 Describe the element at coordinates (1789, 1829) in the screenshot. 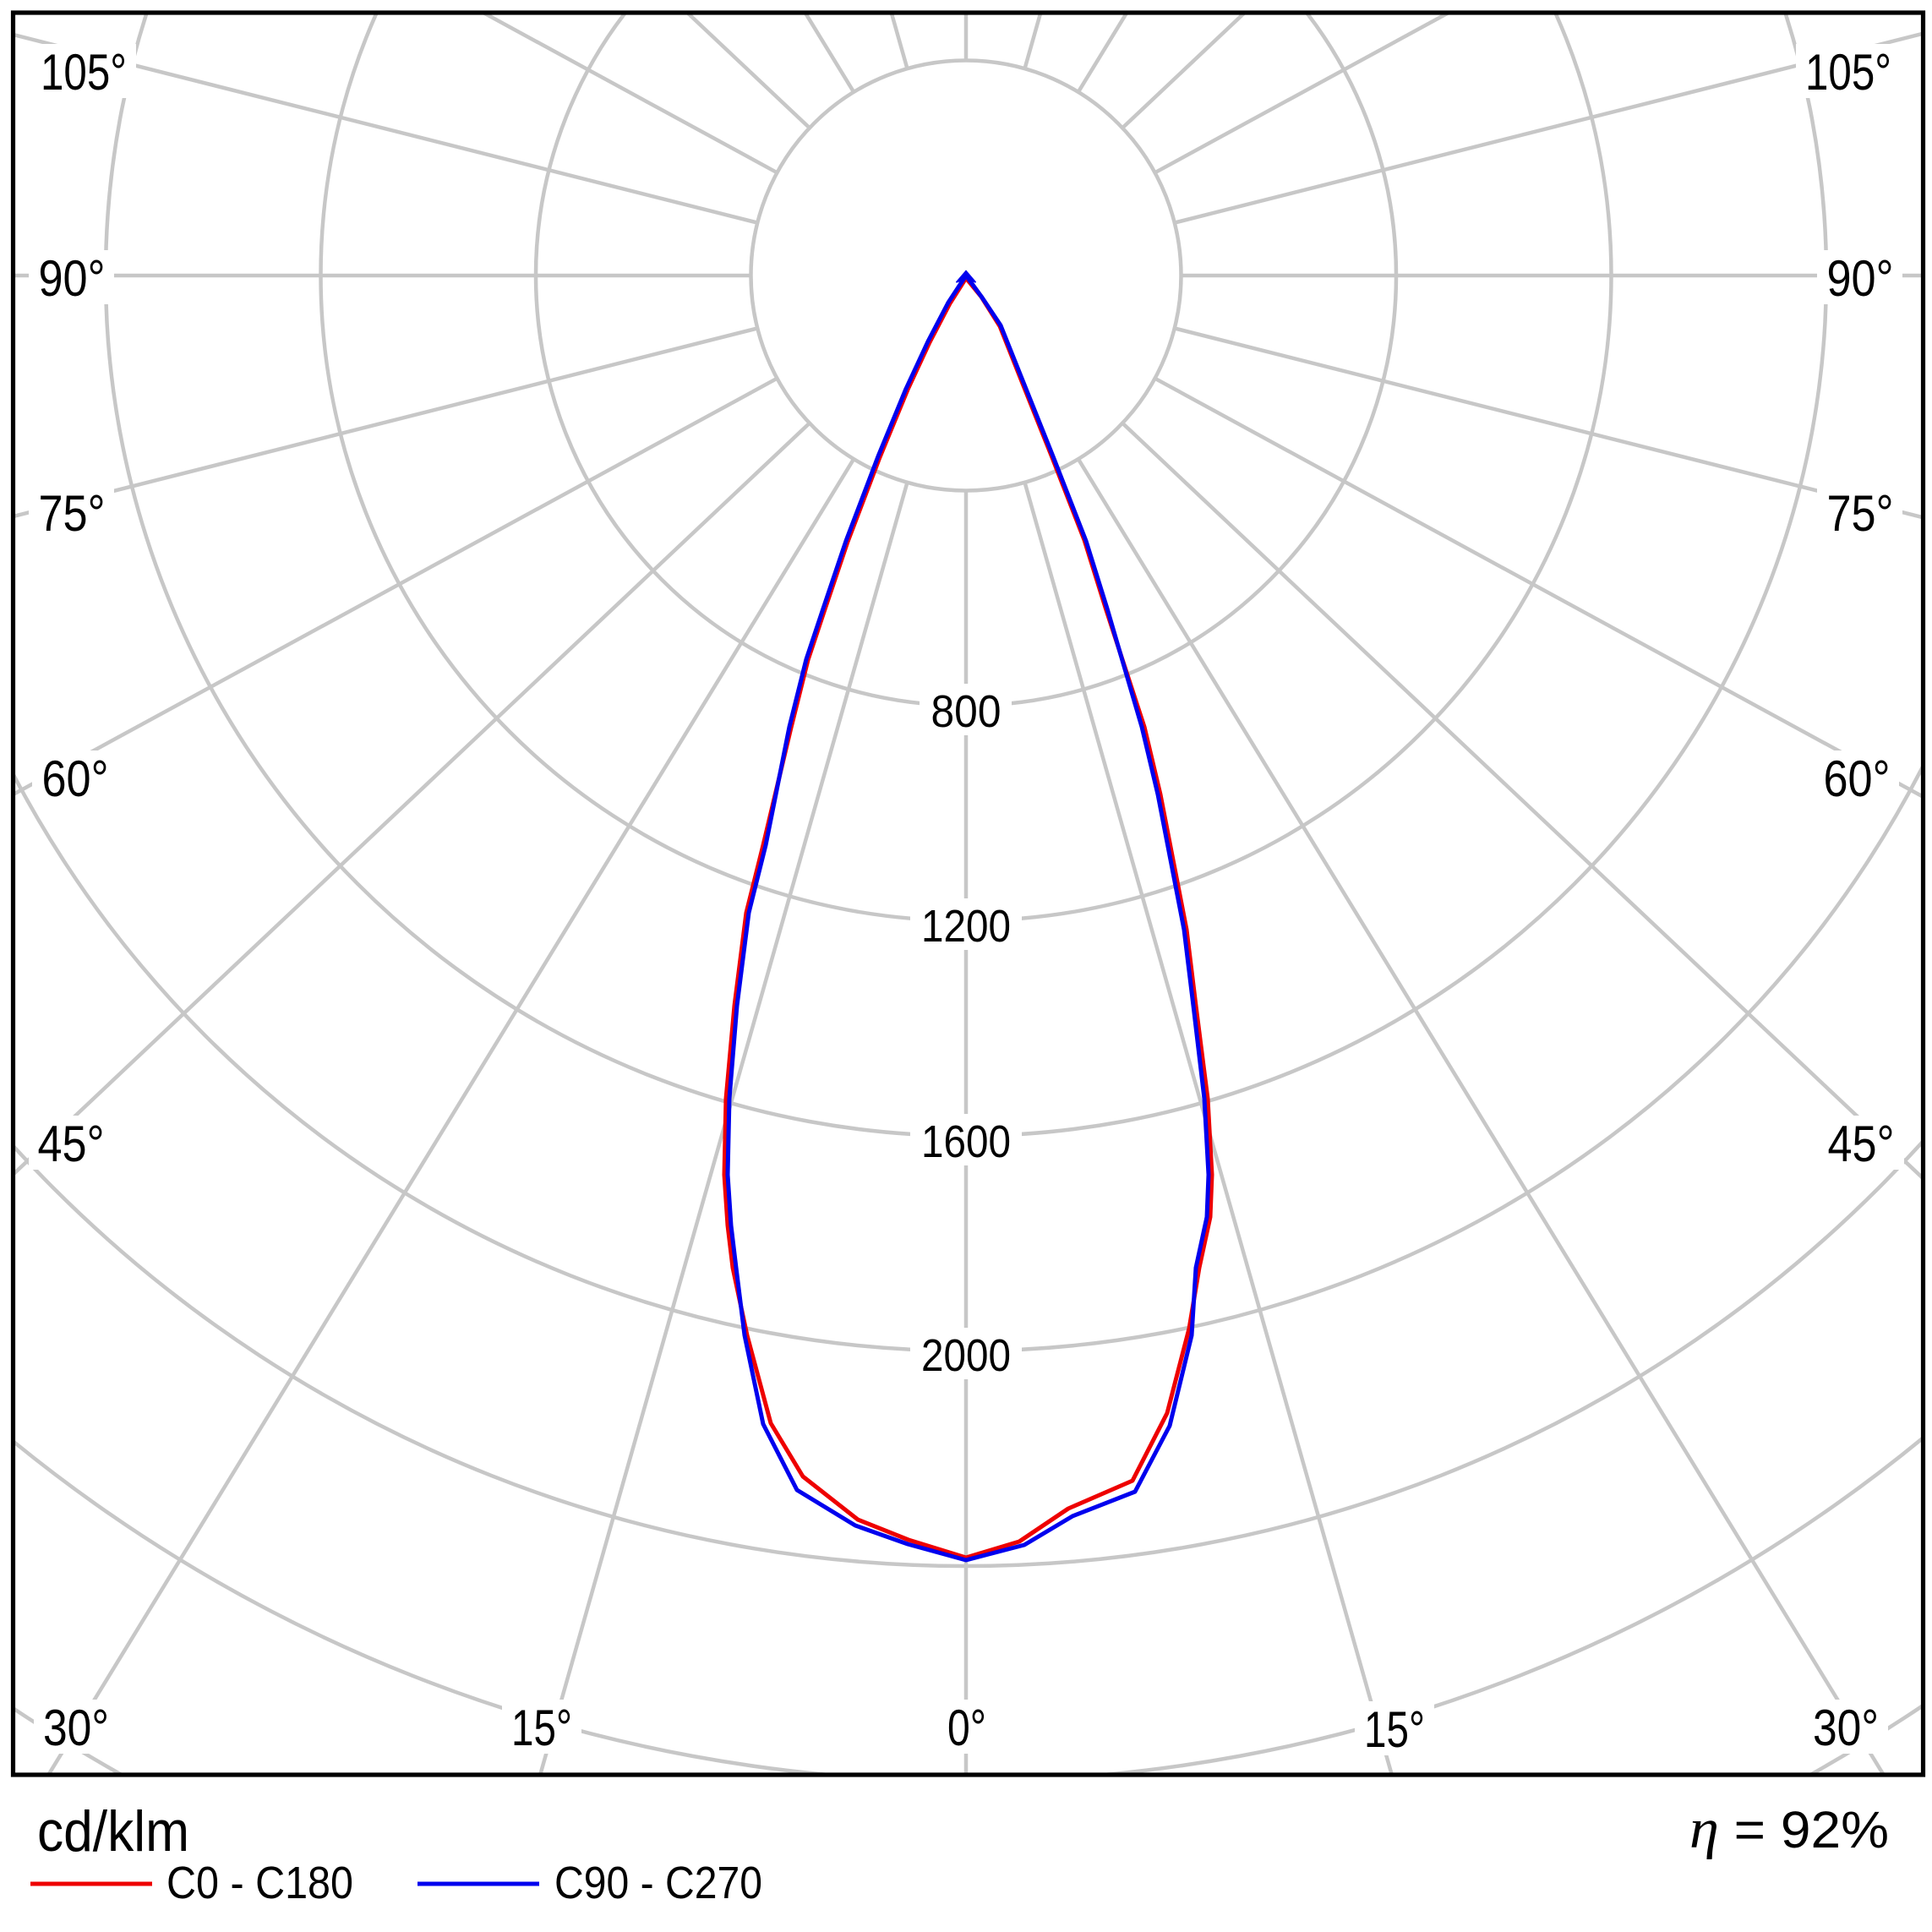

I see `svg-text: η = 92%` at that location.